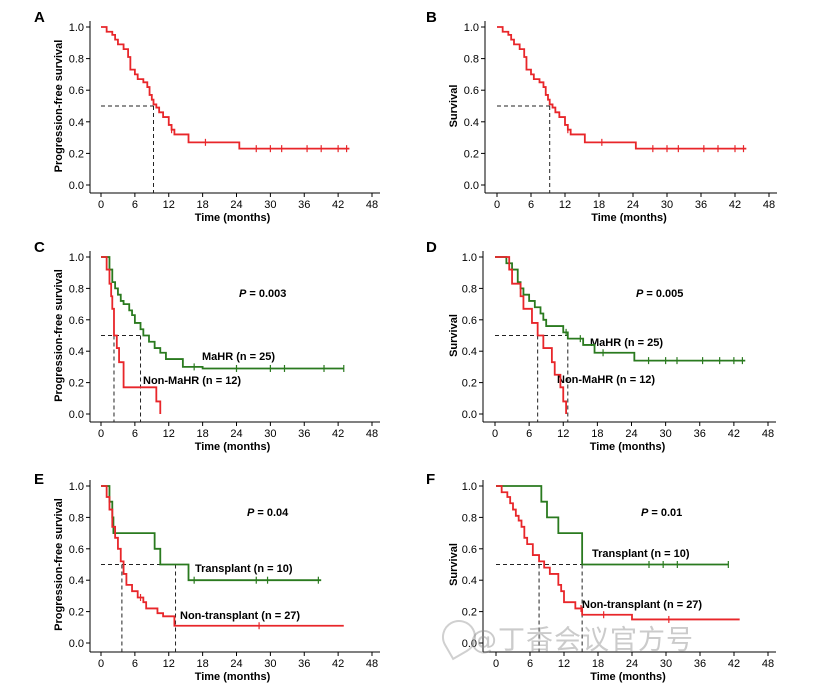 The image size is (830, 686). What do you see at coordinates (661, 513) in the screenshot?
I see `p-value: P = 0.01` at bounding box center [661, 513].